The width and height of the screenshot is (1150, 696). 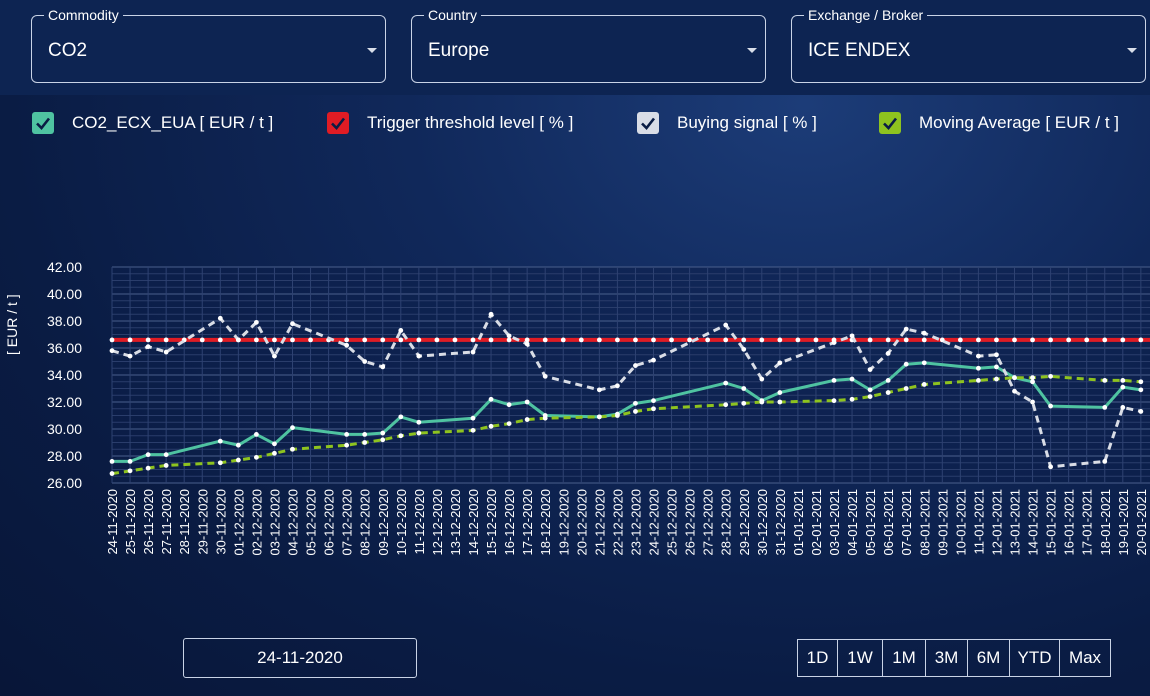 I want to click on checkbox-co2, so click(x=43, y=123).